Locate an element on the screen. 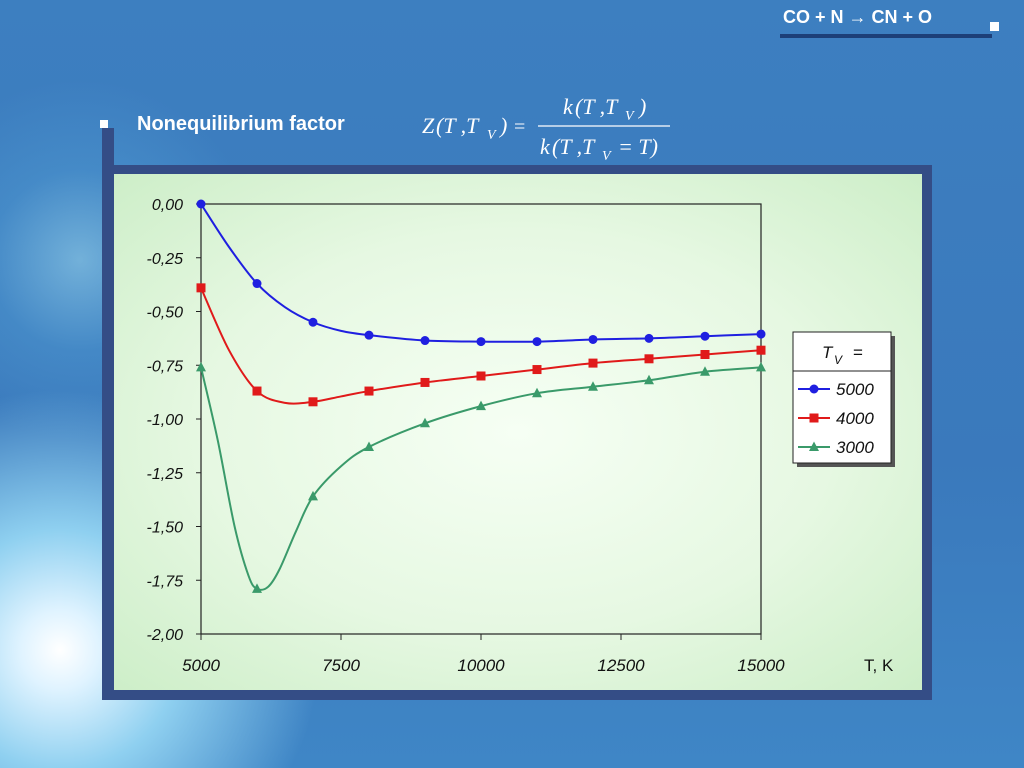 The height and width of the screenshot is (768, 1024). legend: T V = 5000 4000 3000 is located at coordinates (843, 399).